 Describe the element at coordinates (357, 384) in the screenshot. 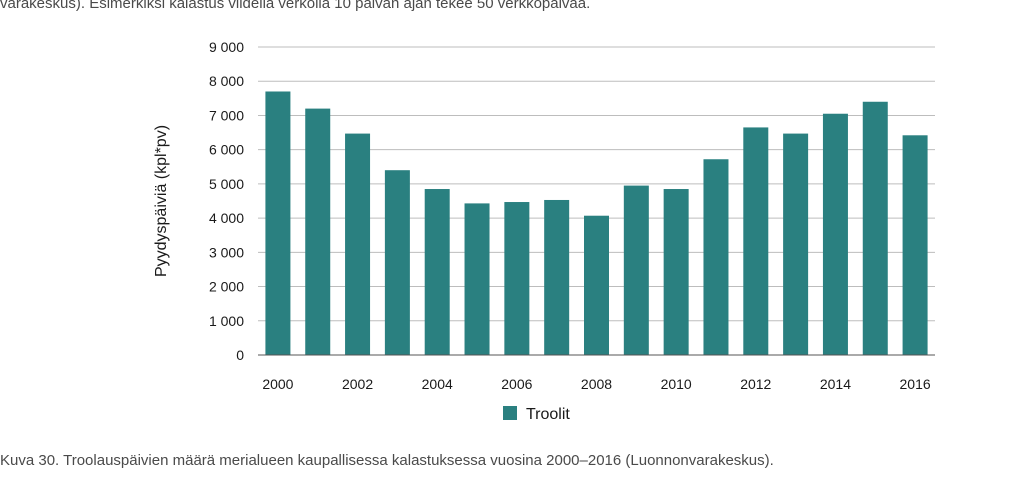

I see `x-tick-label: 2002` at that location.